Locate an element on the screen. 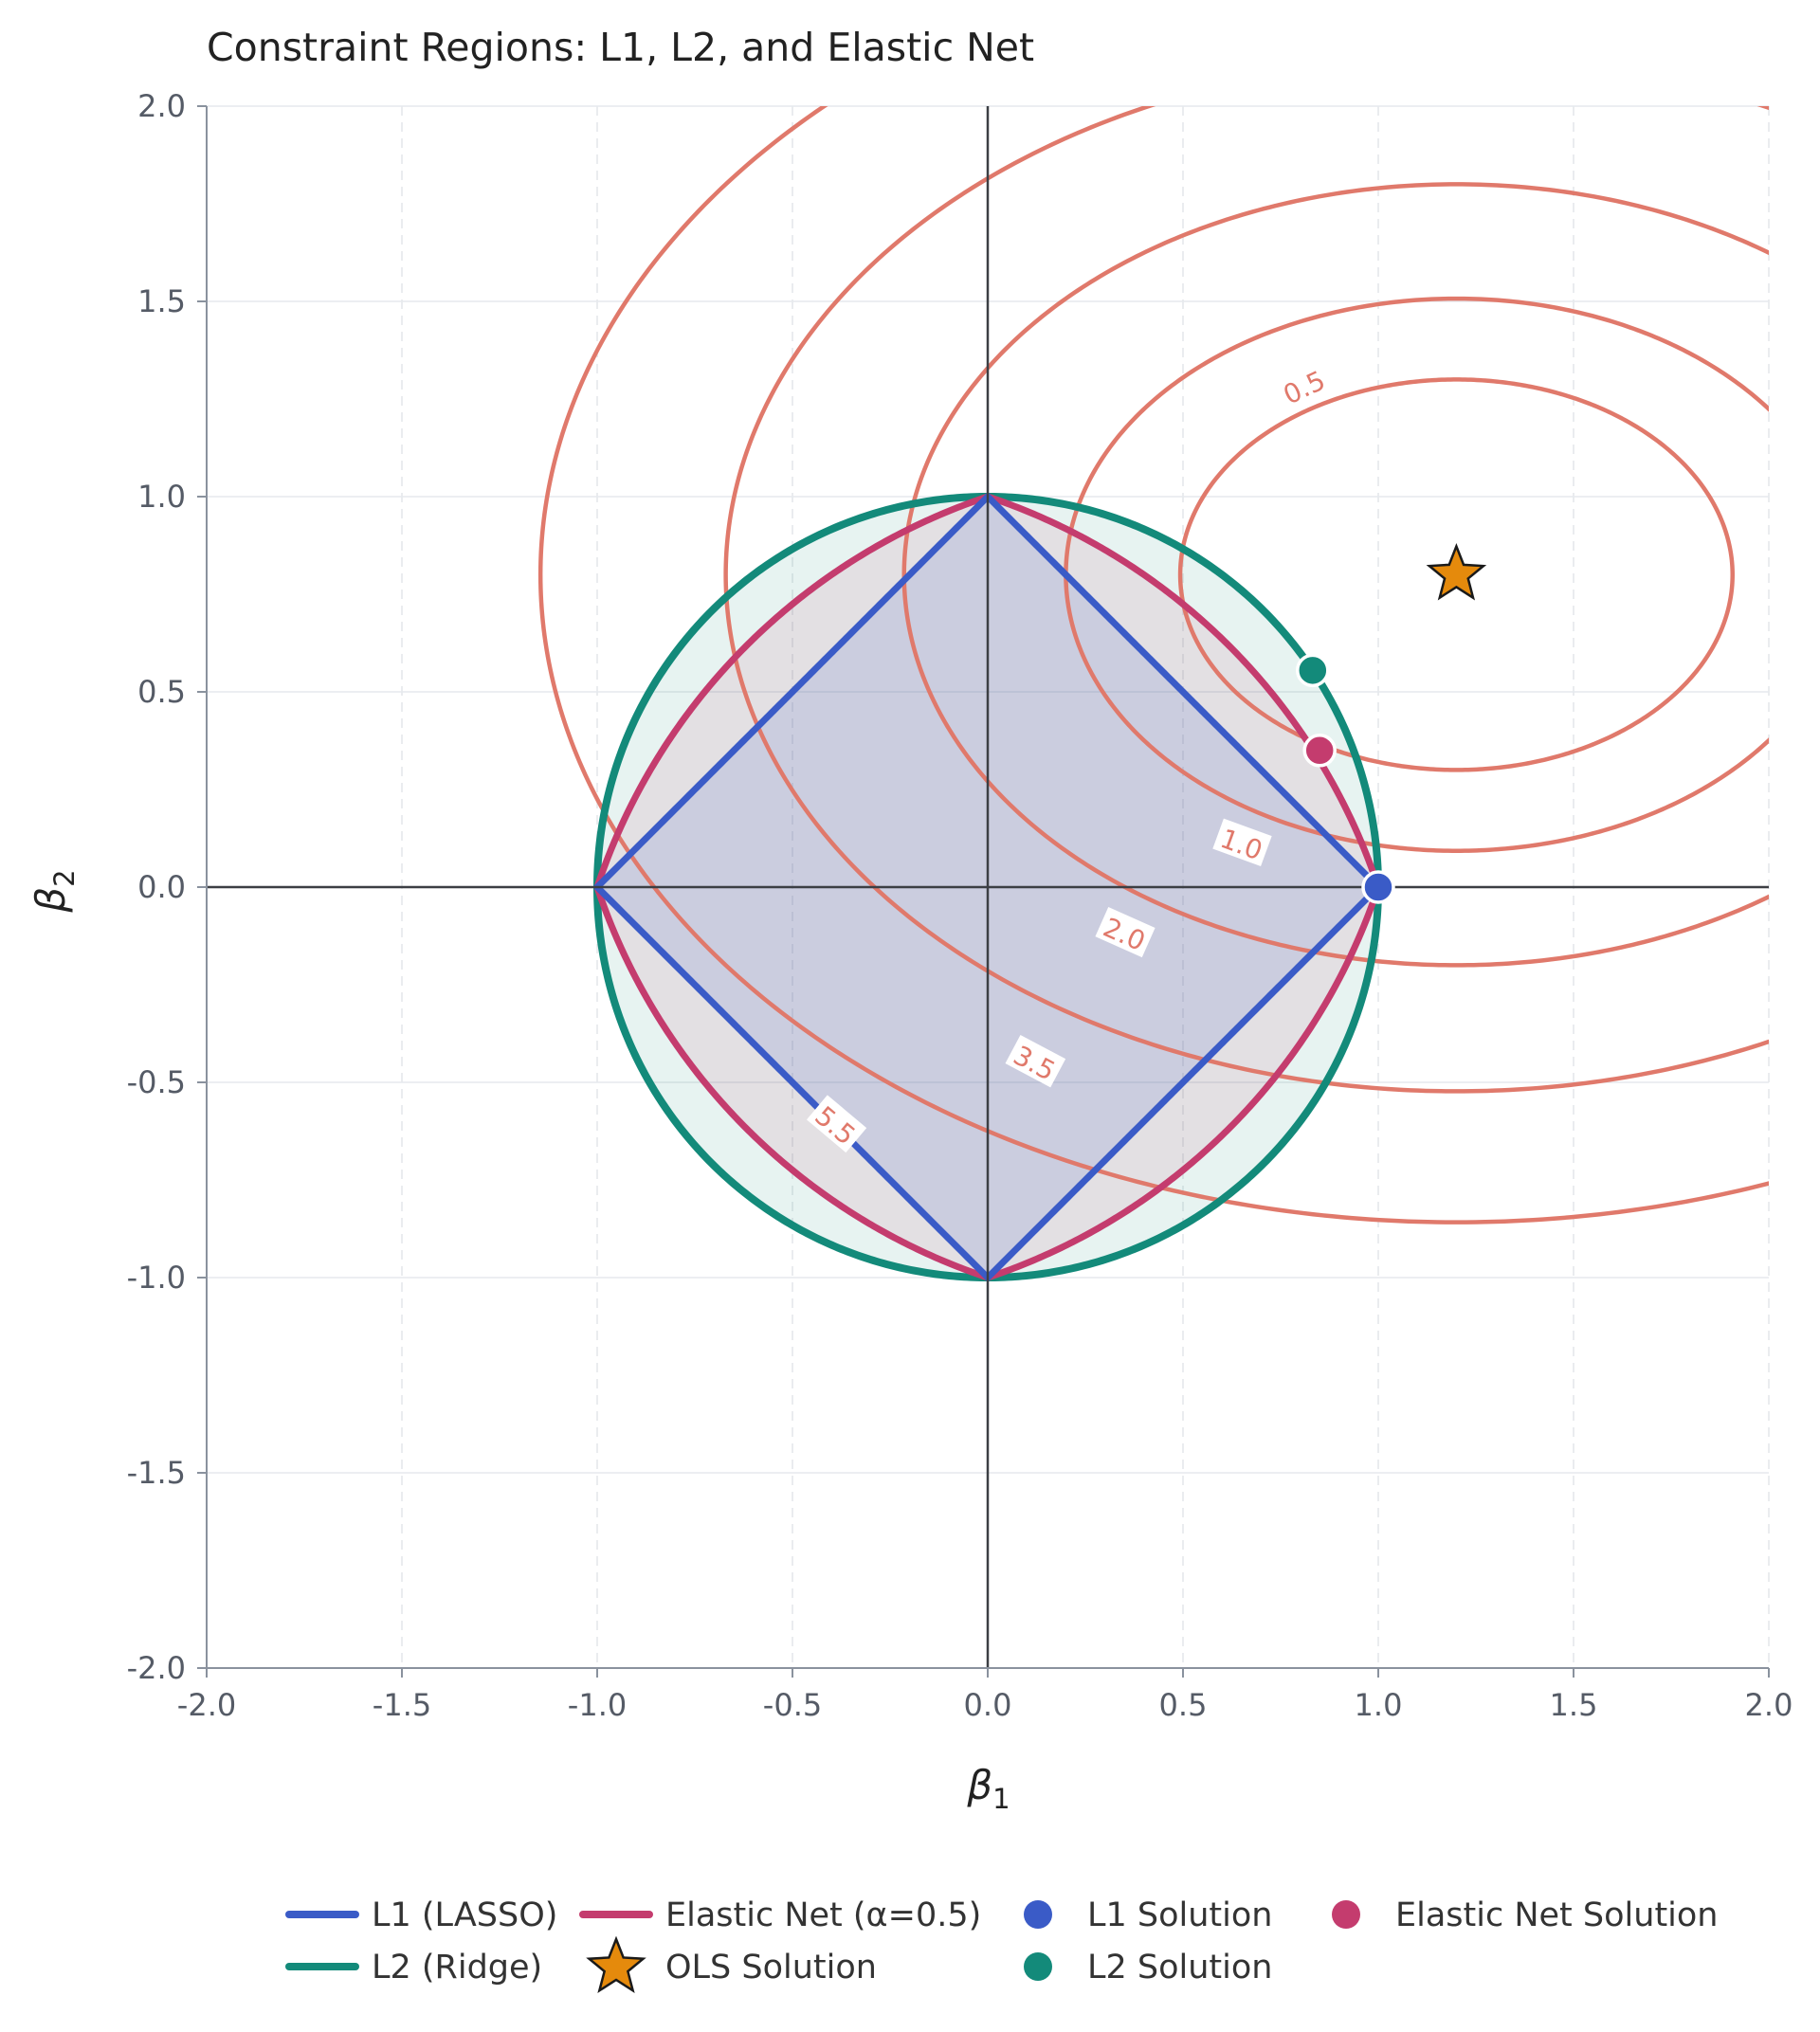 This screenshot has width=1820, height=2032. y-tick-label: 2.0 is located at coordinates (161, 106).